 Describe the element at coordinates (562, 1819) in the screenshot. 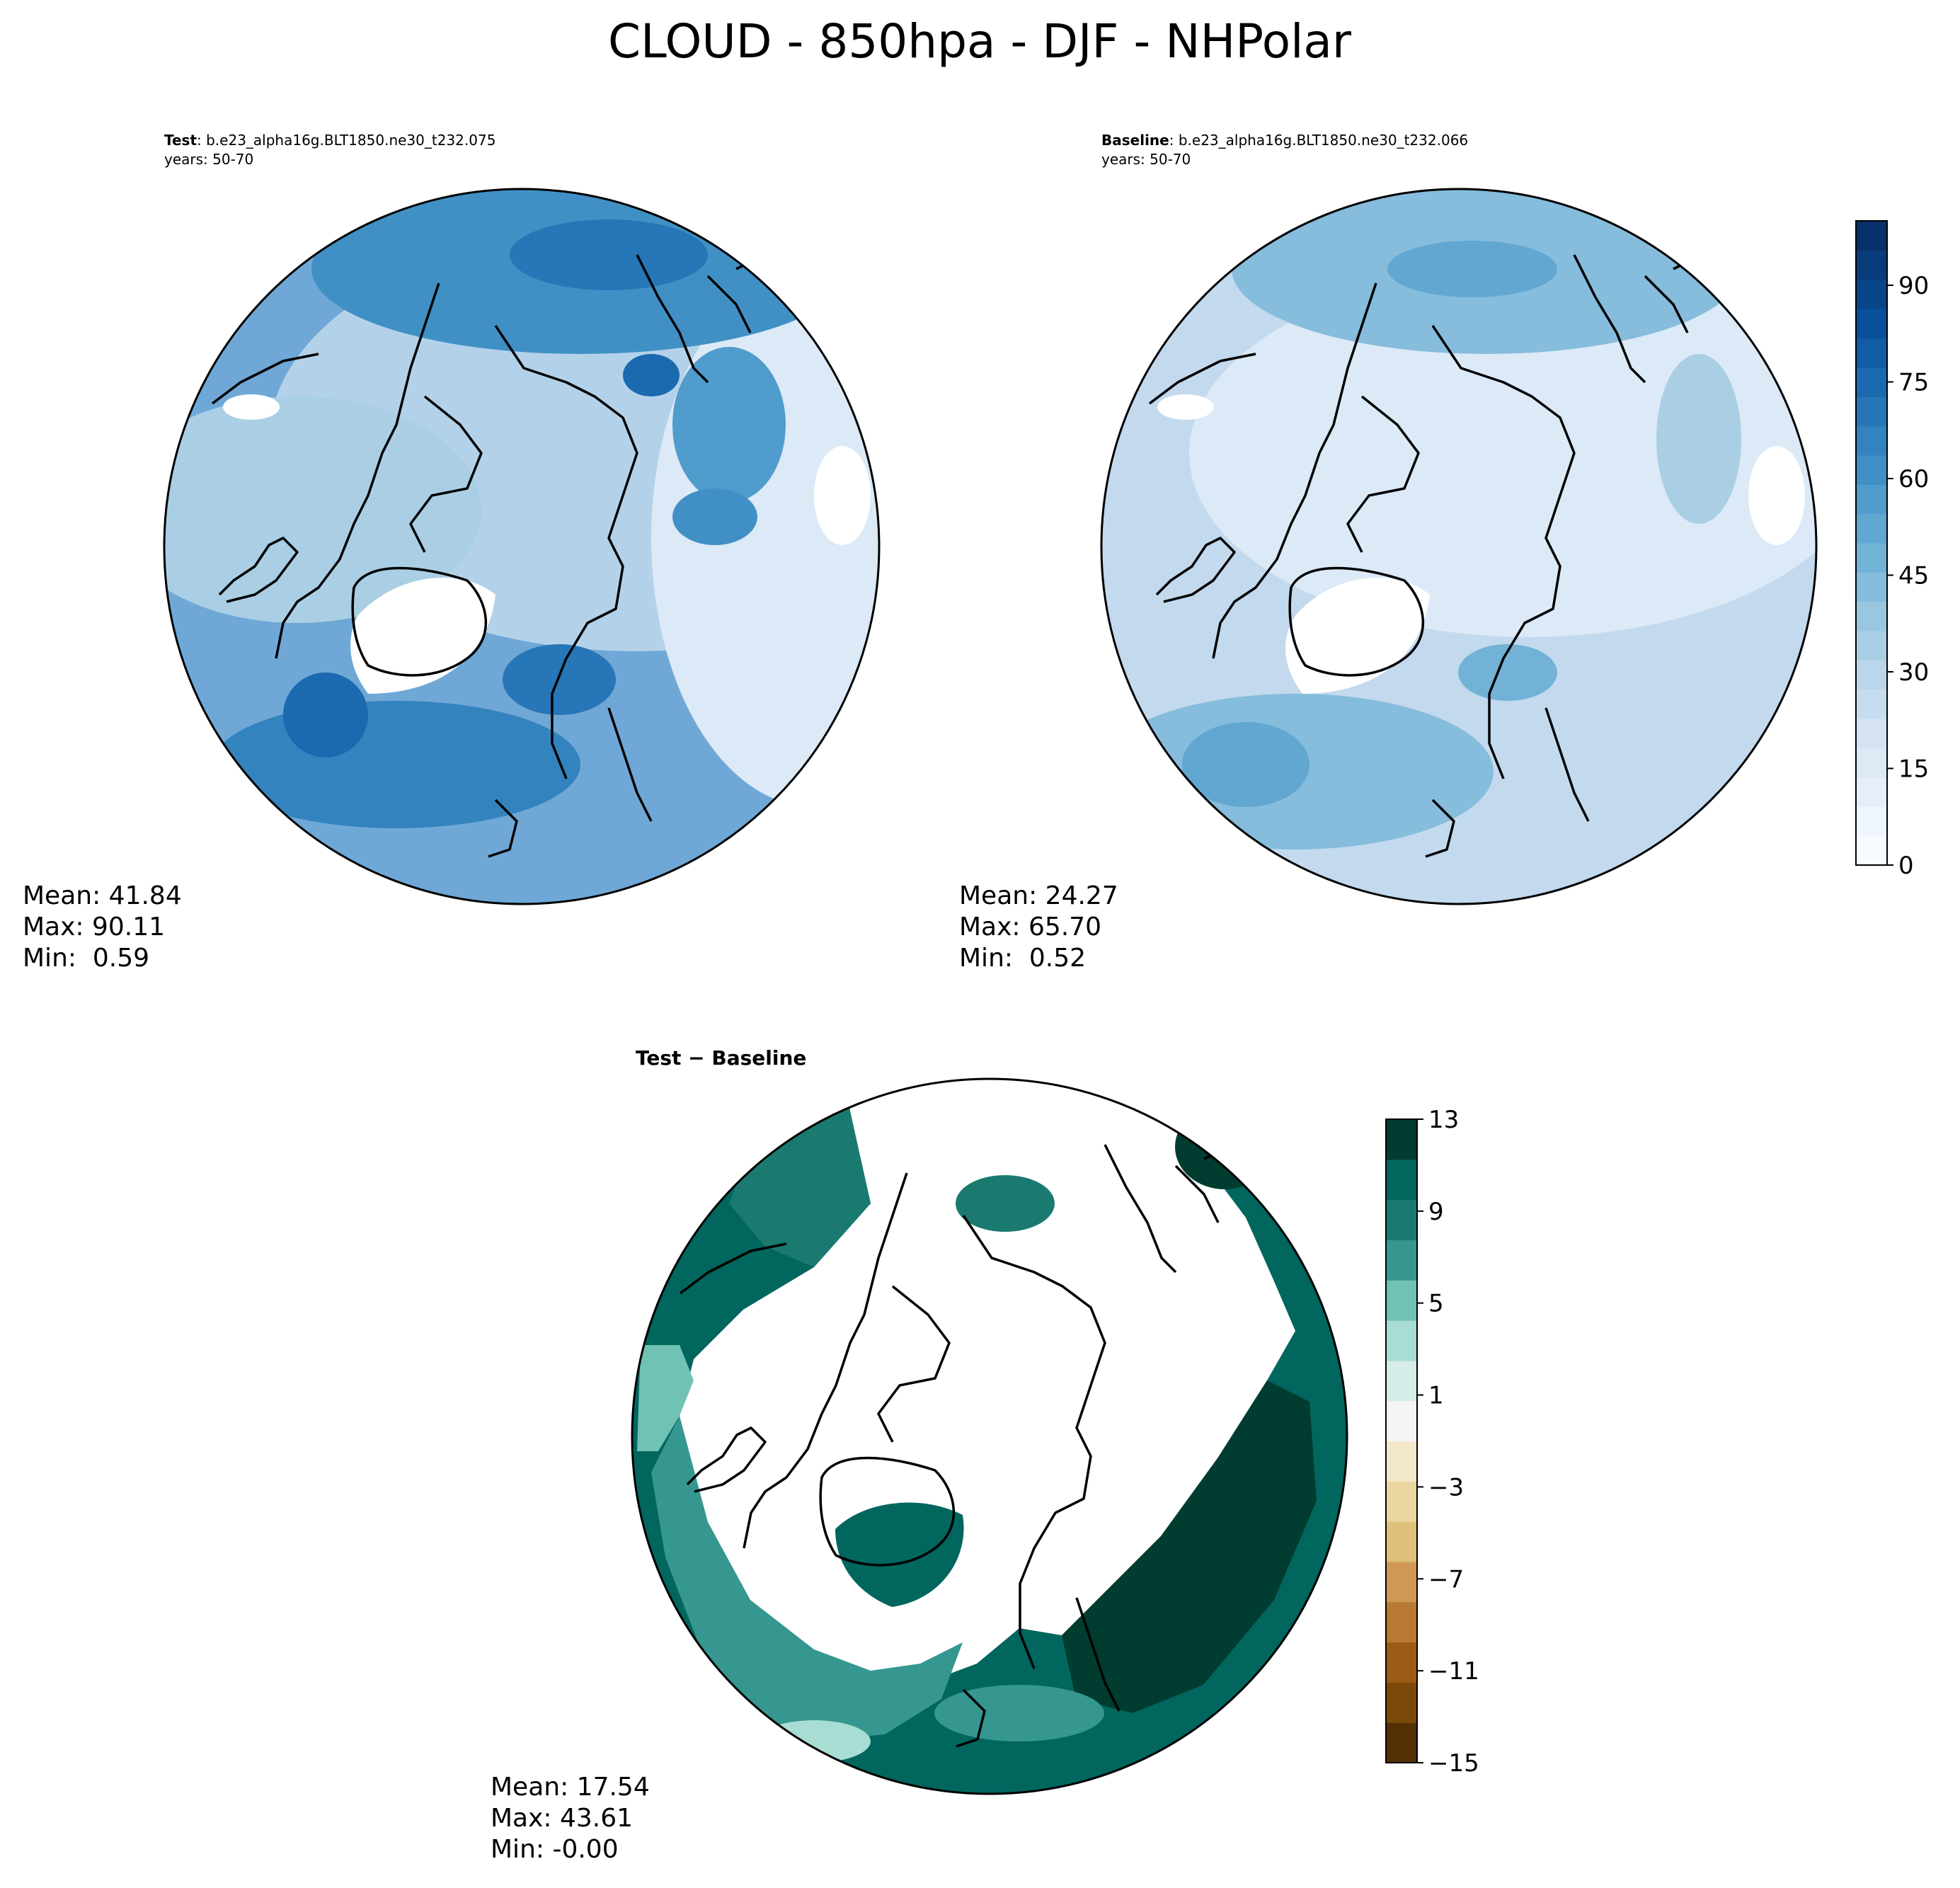

I see `diff-max: Max: 43.61` at that location.